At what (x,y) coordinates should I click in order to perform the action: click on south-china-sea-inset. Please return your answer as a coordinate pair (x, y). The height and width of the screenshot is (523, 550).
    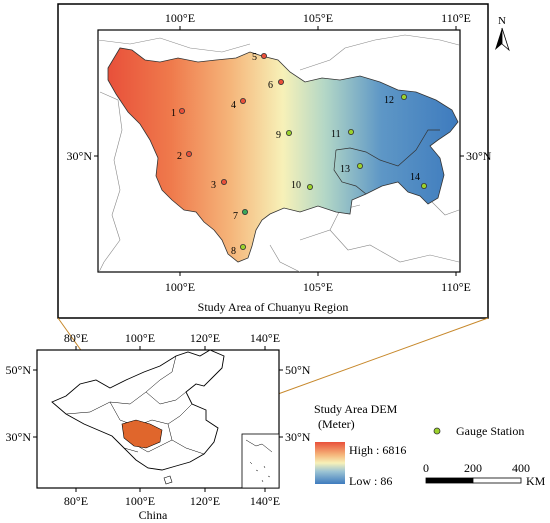
    Looking at the image, I should click on (260, 461).